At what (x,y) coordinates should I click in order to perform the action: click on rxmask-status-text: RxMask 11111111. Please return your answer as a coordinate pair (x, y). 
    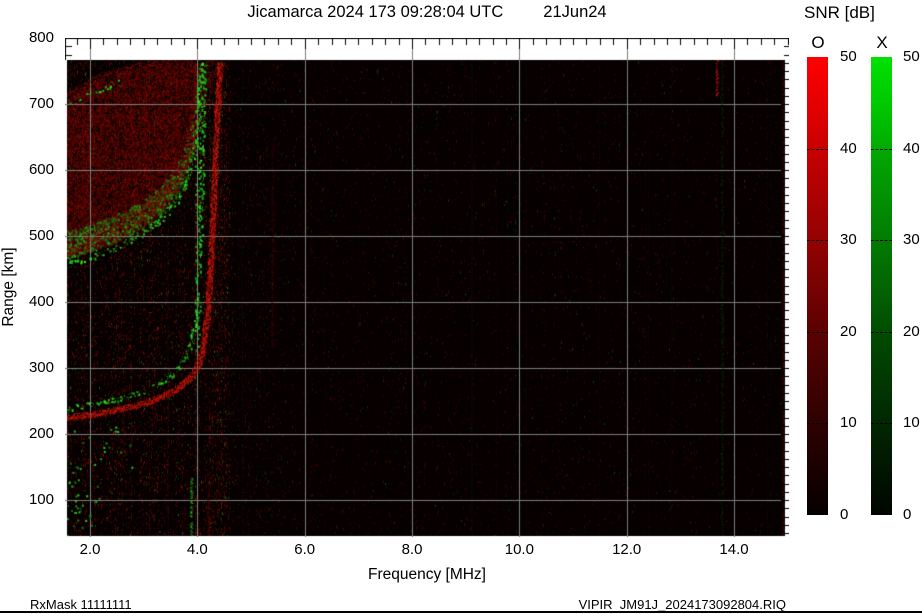
    Looking at the image, I should click on (81, 604).